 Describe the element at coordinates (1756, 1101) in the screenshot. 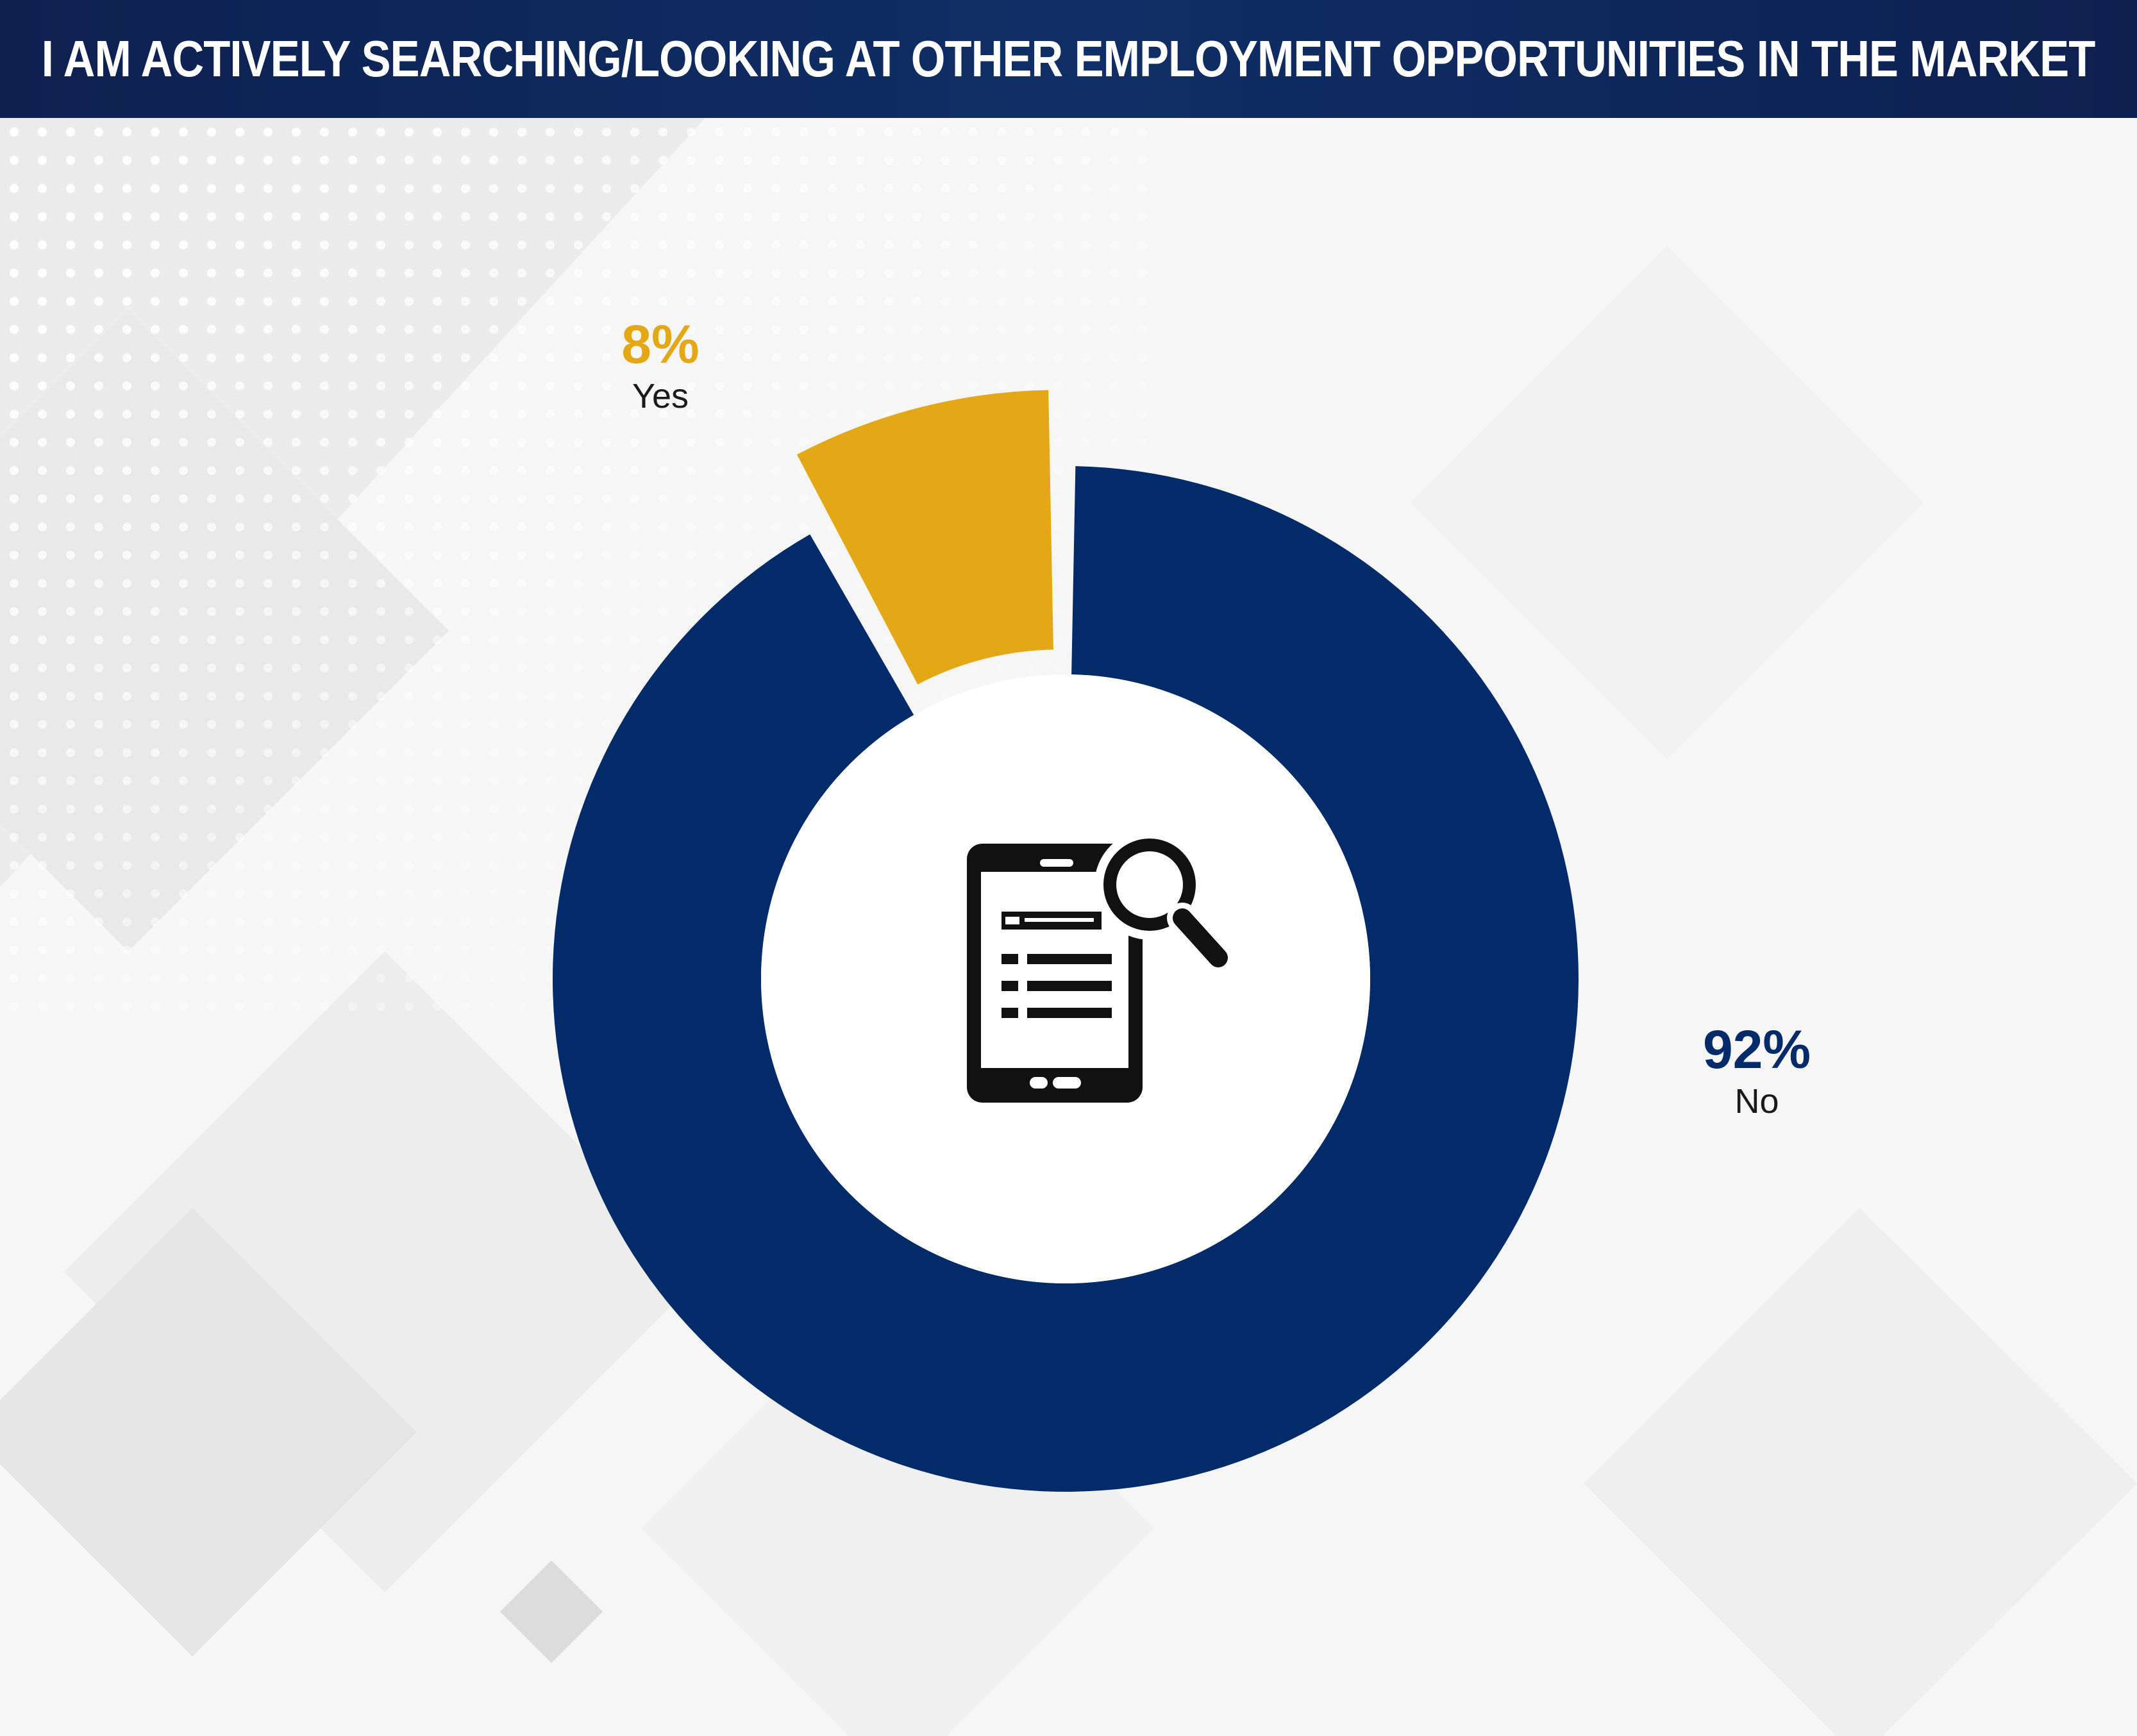

I see `no-category-label: No` at that location.